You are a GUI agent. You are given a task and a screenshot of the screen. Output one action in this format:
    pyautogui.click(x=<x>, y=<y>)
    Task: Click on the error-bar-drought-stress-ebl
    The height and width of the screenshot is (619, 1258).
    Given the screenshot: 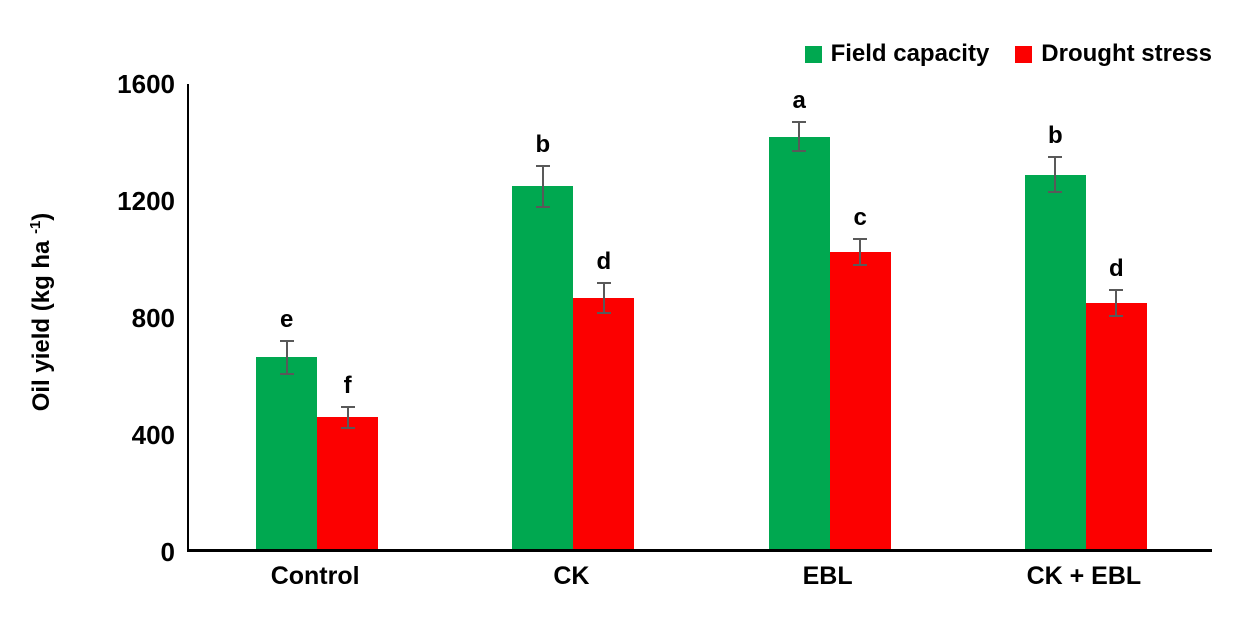 What is the action you would take?
    pyautogui.click(x=860, y=252)
    